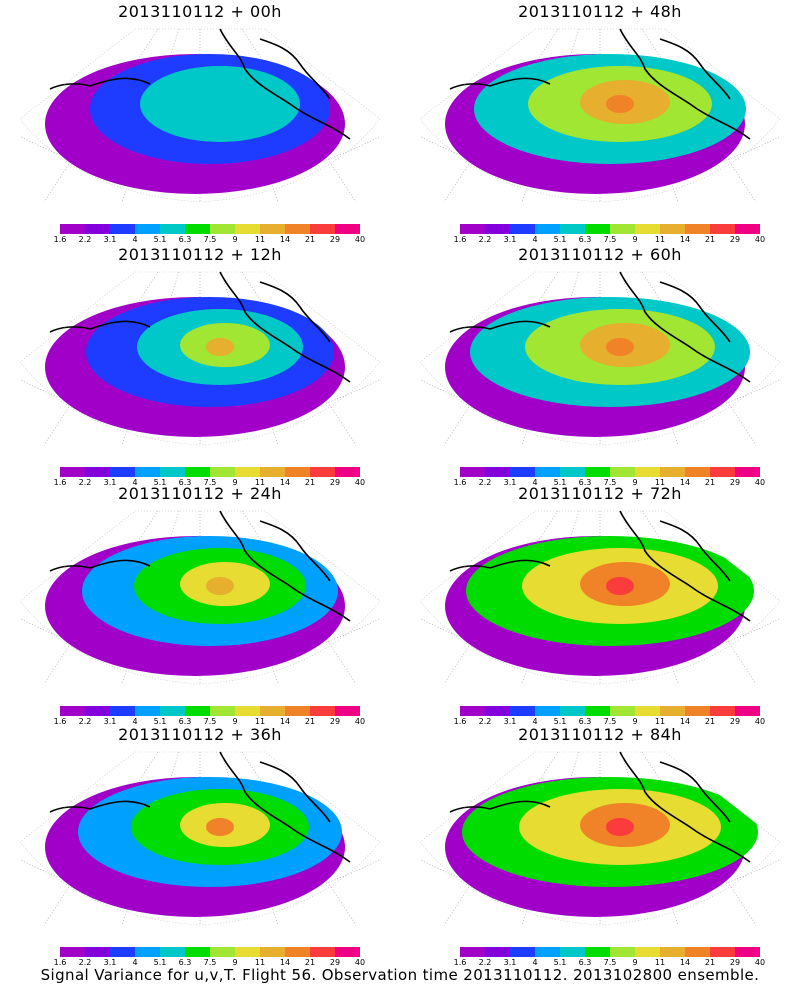 This screenshot has height=1000, width=800. What do you see at coordinates (60, 721) in the screenshot?
I see `colorbar-tick-label: 1.6` at bounding box center [60, 721].